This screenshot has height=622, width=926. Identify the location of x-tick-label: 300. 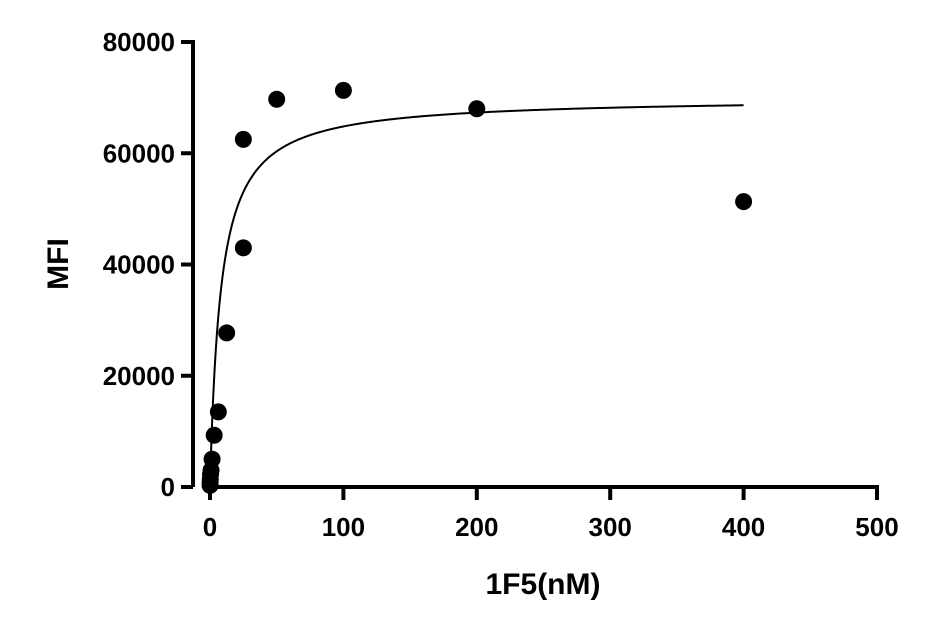
(610, 527).